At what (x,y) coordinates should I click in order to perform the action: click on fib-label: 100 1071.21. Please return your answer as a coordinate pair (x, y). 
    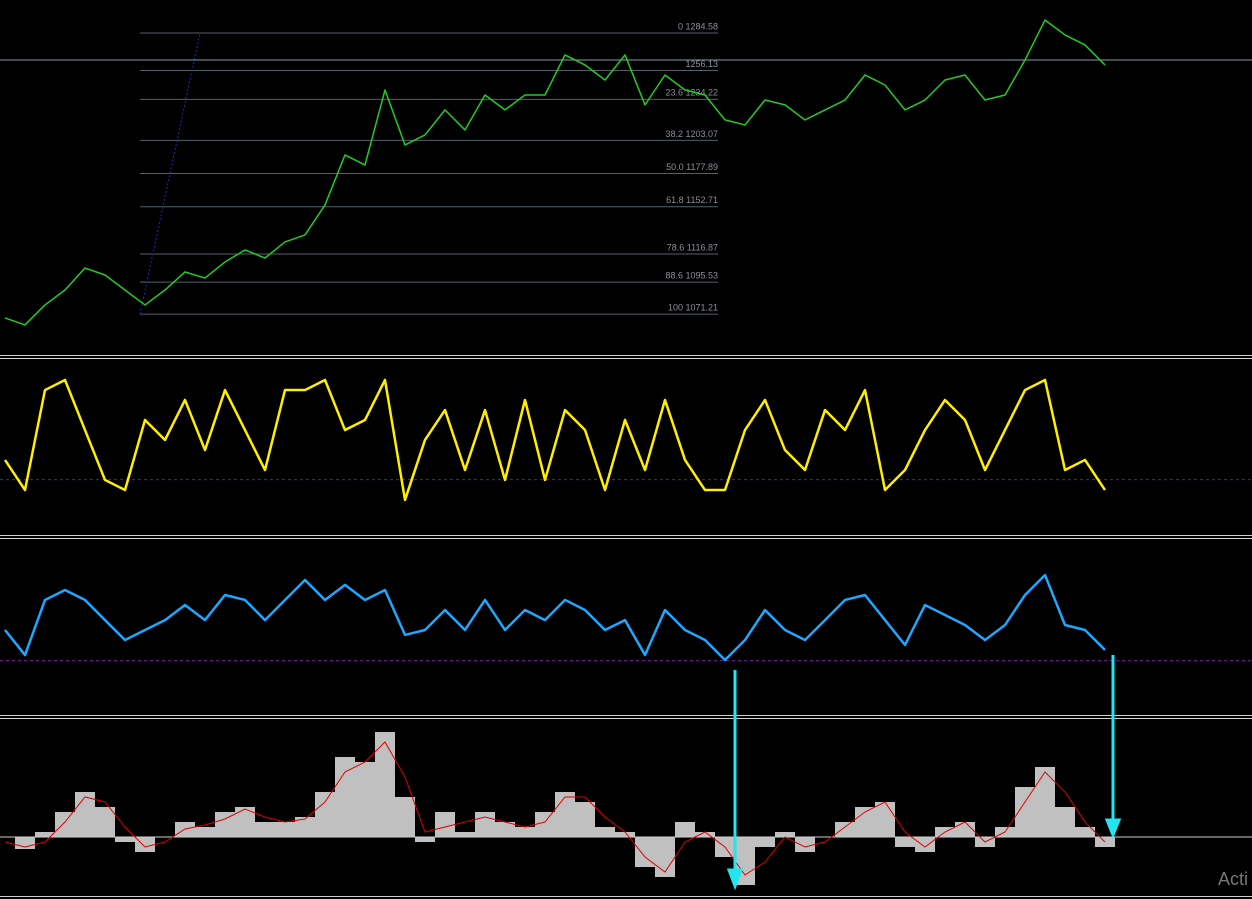
    Looking at the image, I should click on (693, 308).